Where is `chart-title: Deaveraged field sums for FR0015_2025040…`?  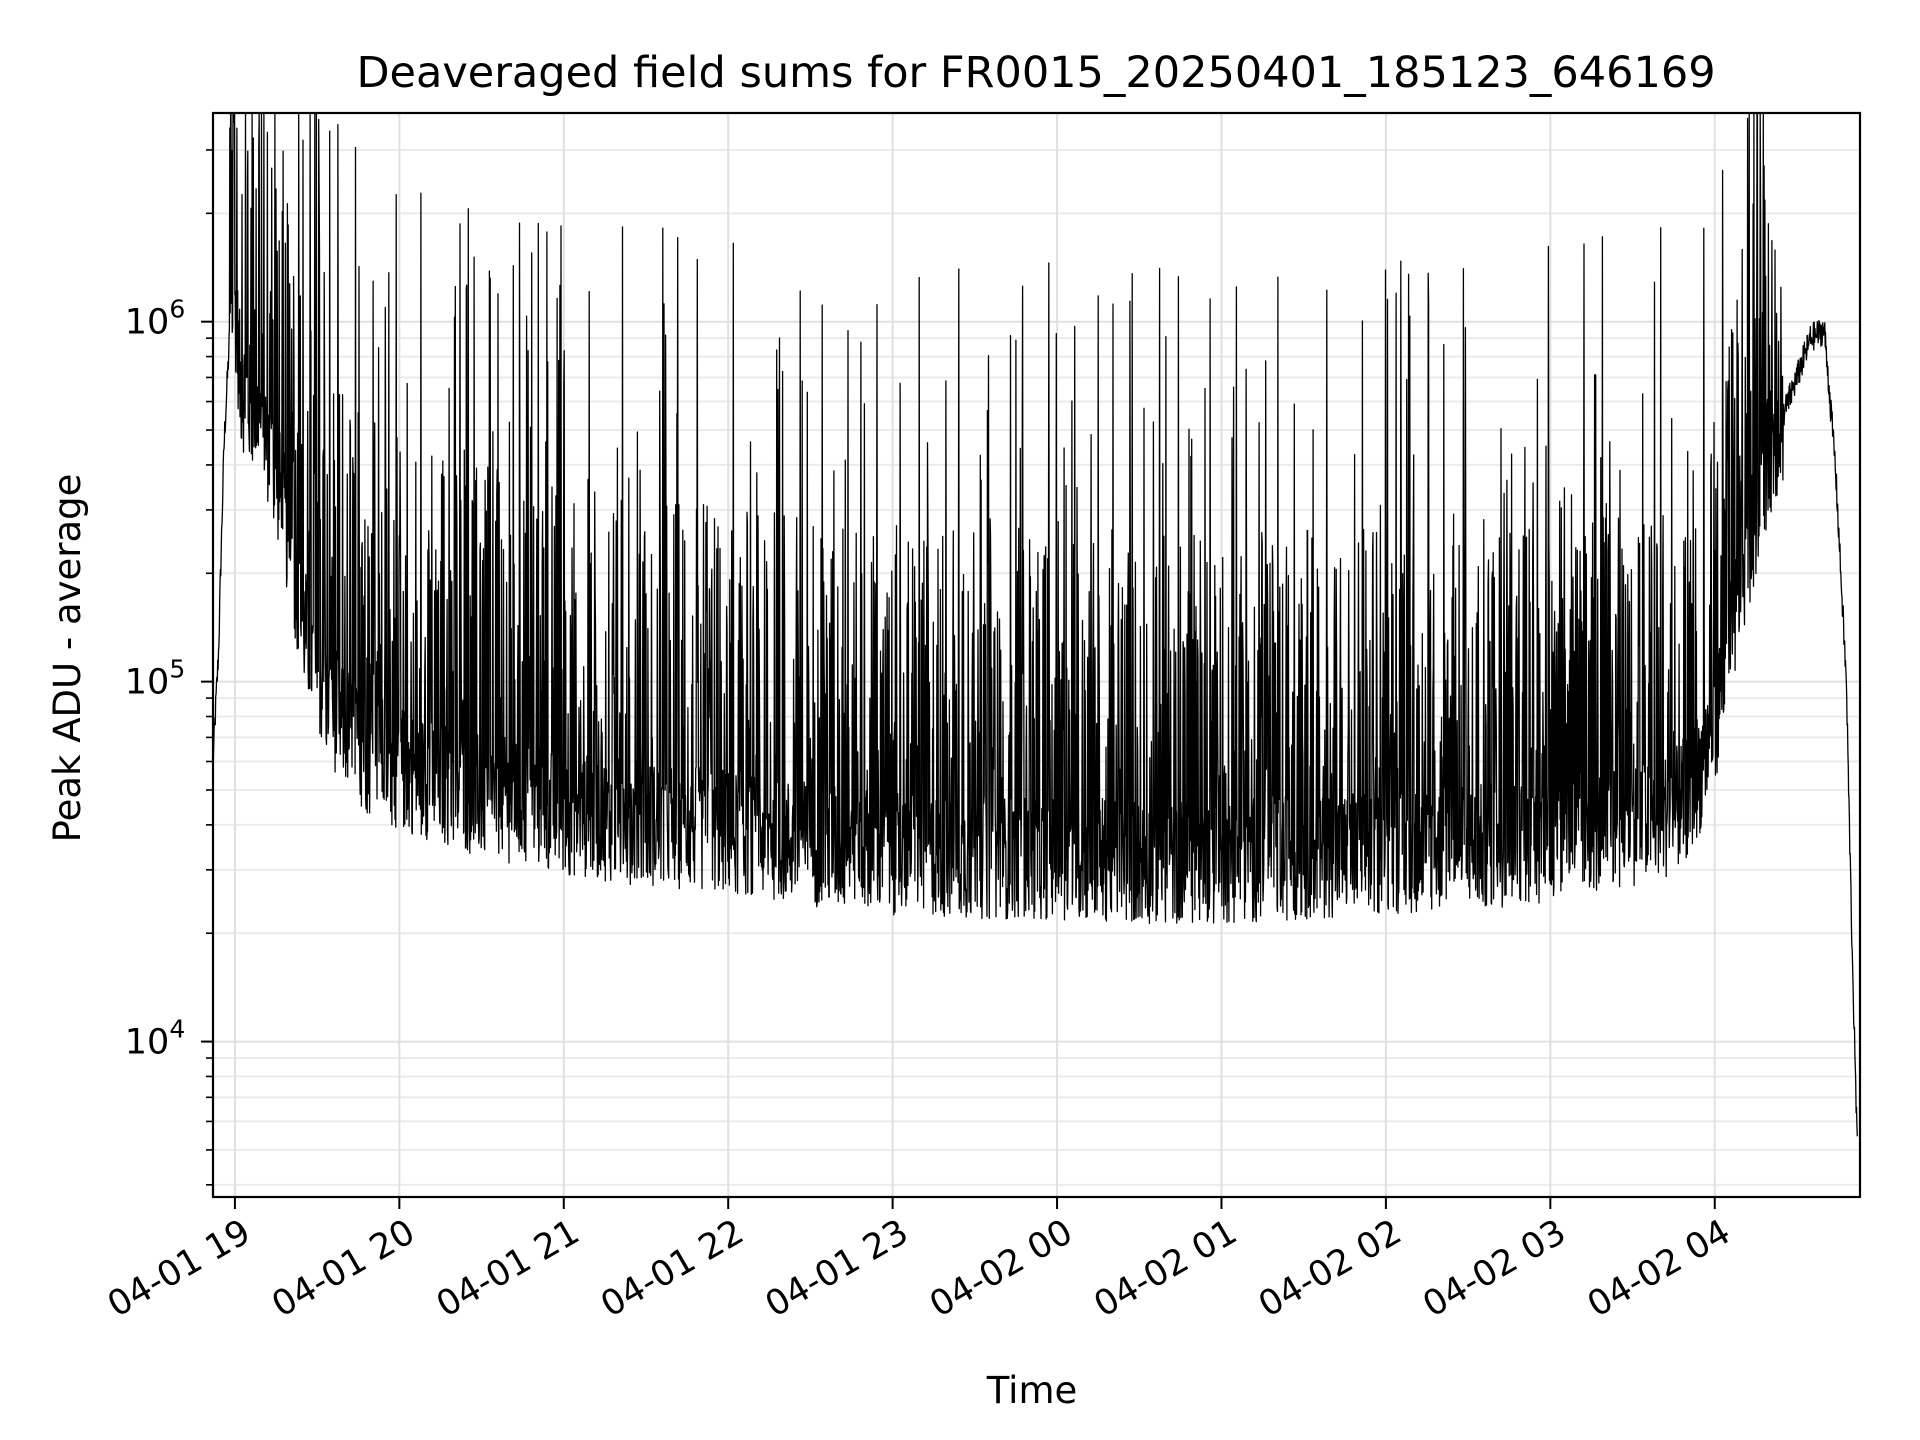 chart-title: Deaveraged field sums for FR0015_2025040… is located at coordinates (1035, 73).